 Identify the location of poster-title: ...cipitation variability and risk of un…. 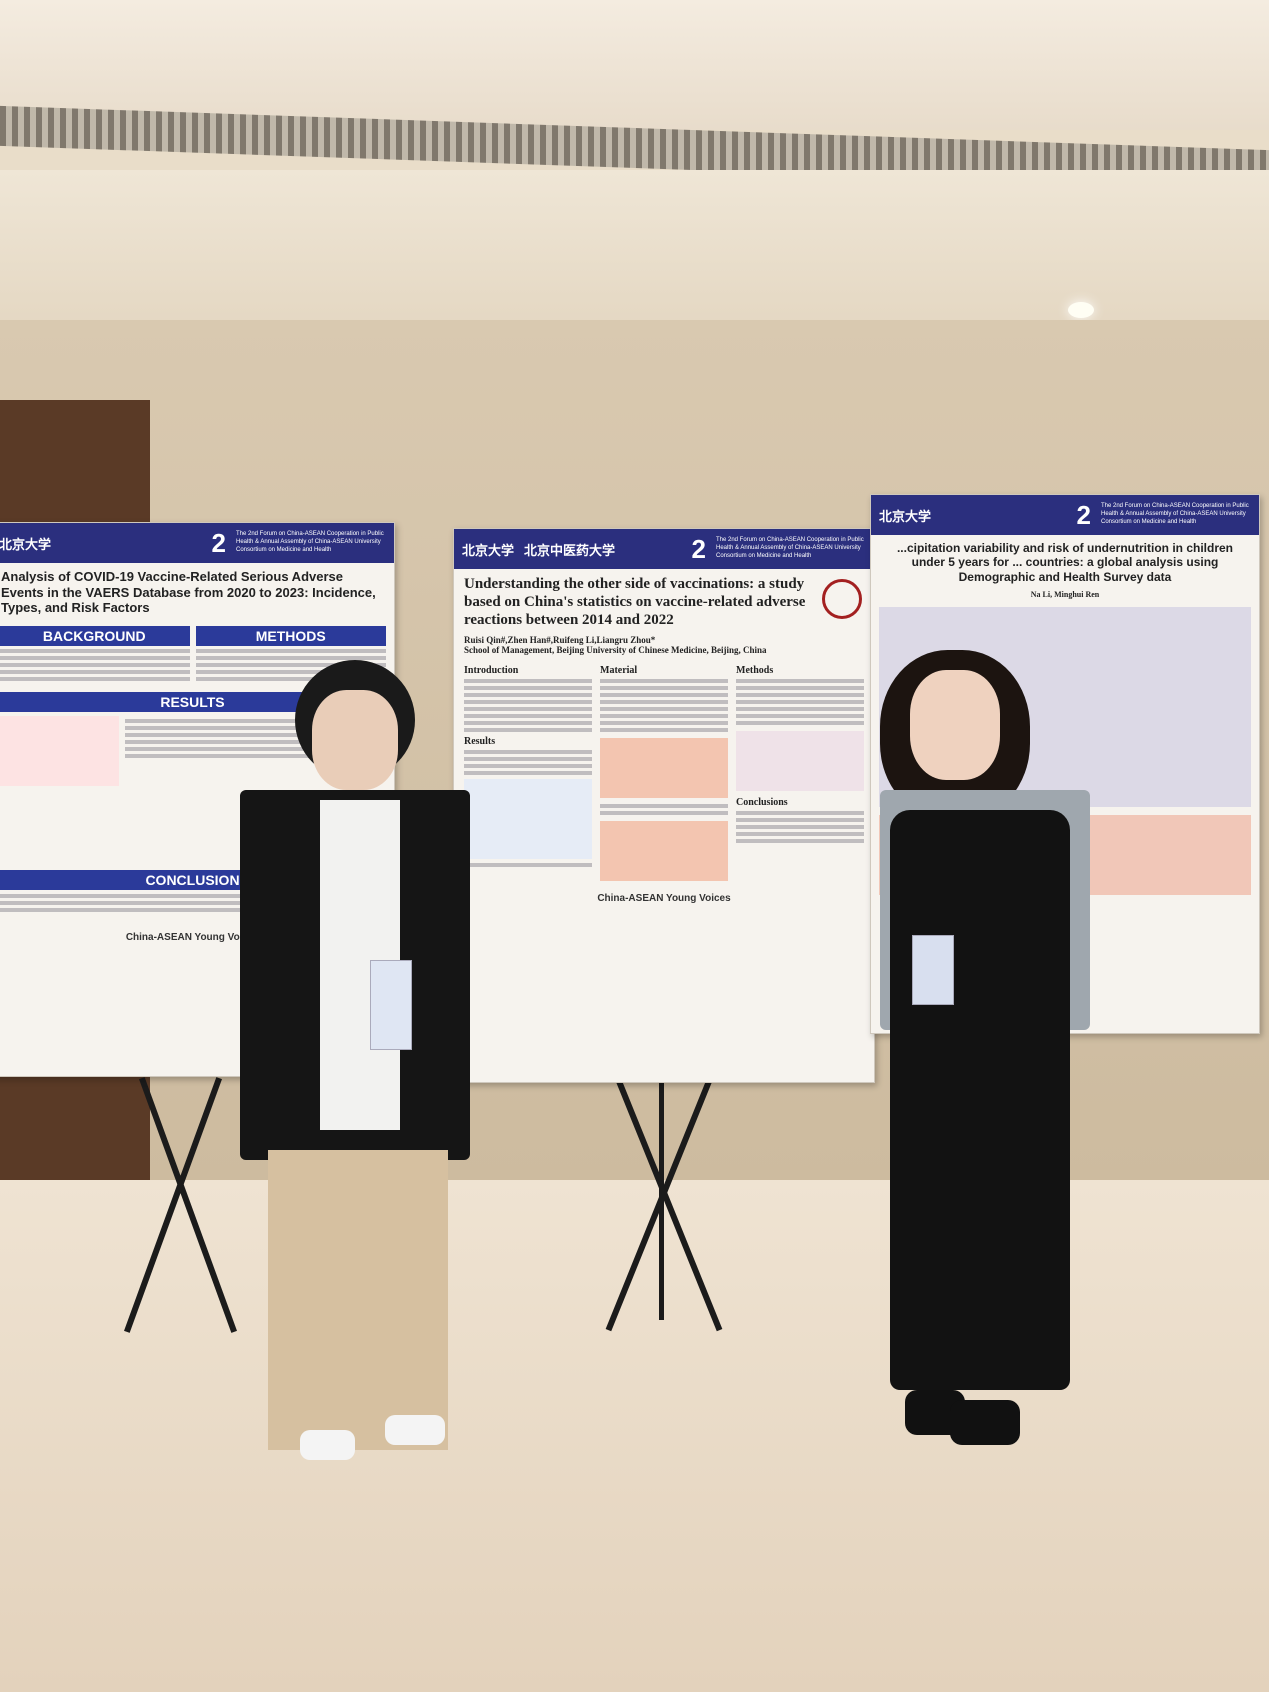
(1065, 562).